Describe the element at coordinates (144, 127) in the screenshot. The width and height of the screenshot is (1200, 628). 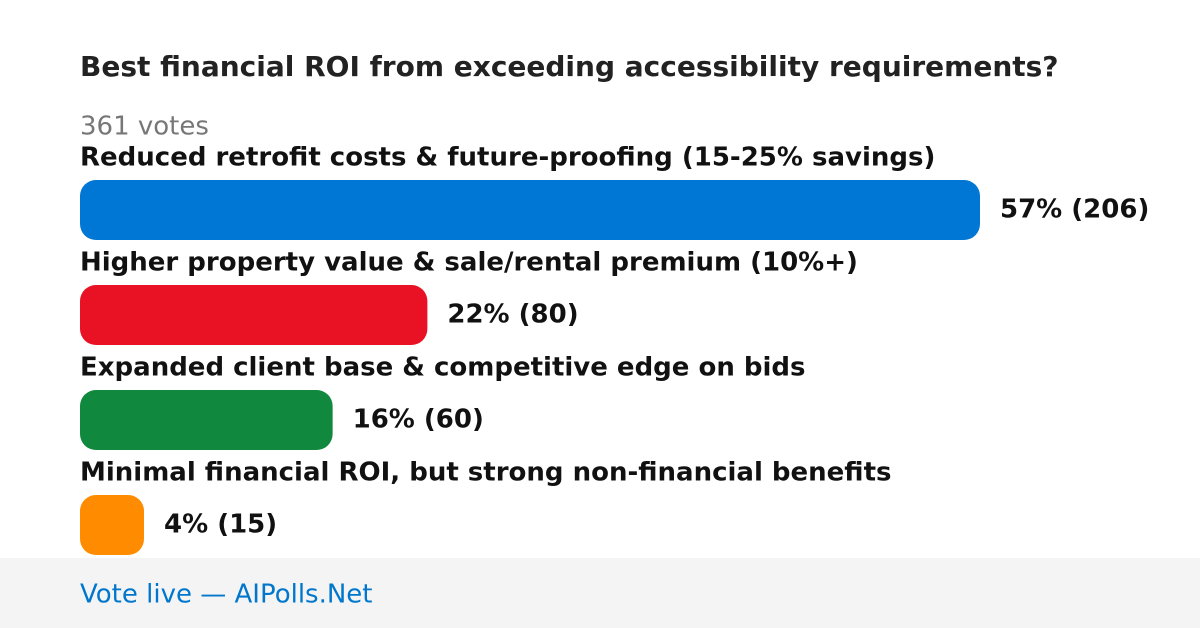
I see `vote-count: 361 votes` at that location.